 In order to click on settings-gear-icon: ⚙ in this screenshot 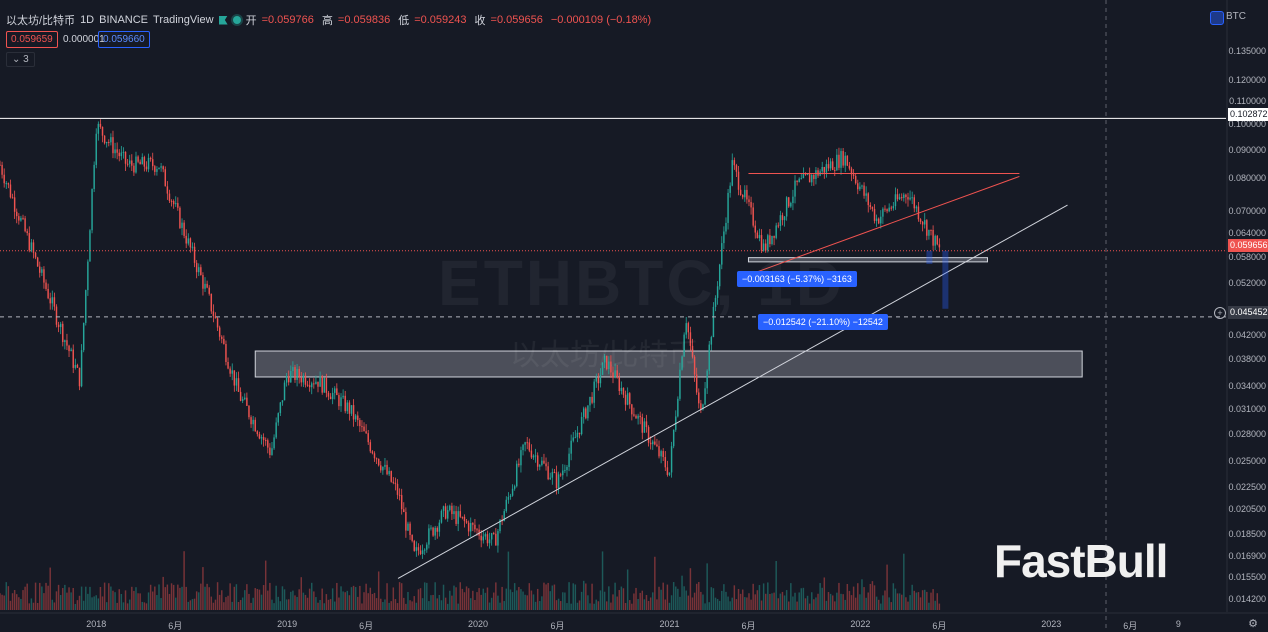, I will do `click(1253, 624)`.